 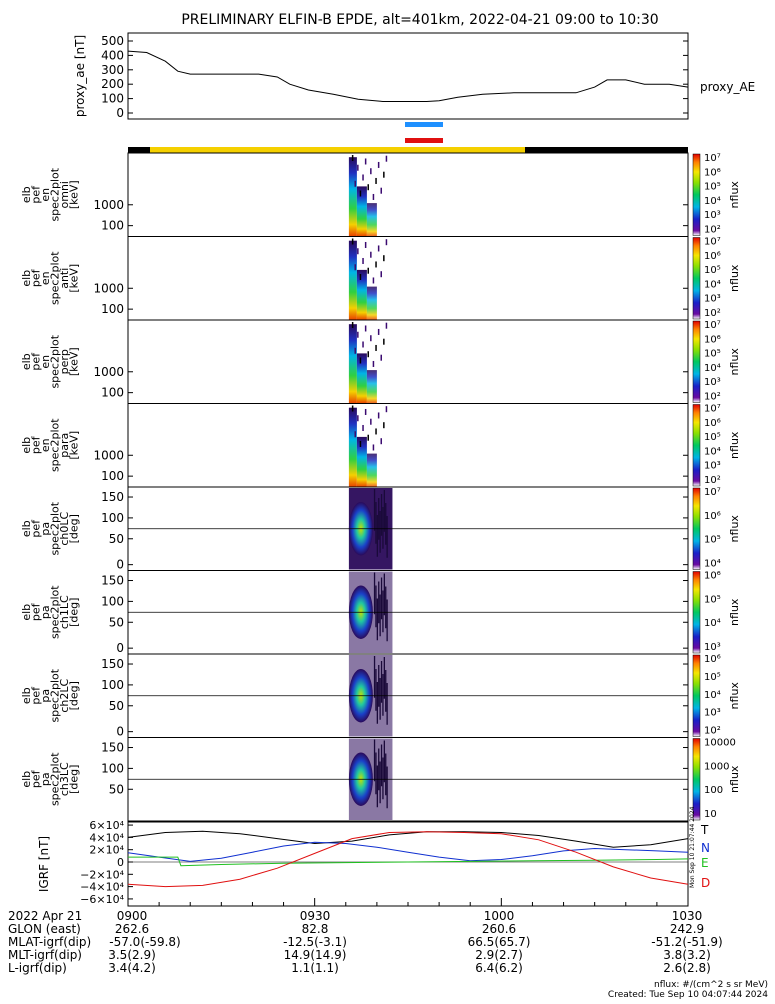 I want to click on igrf-ytick-label: −4×10⁴, so click(x=102, y=887).